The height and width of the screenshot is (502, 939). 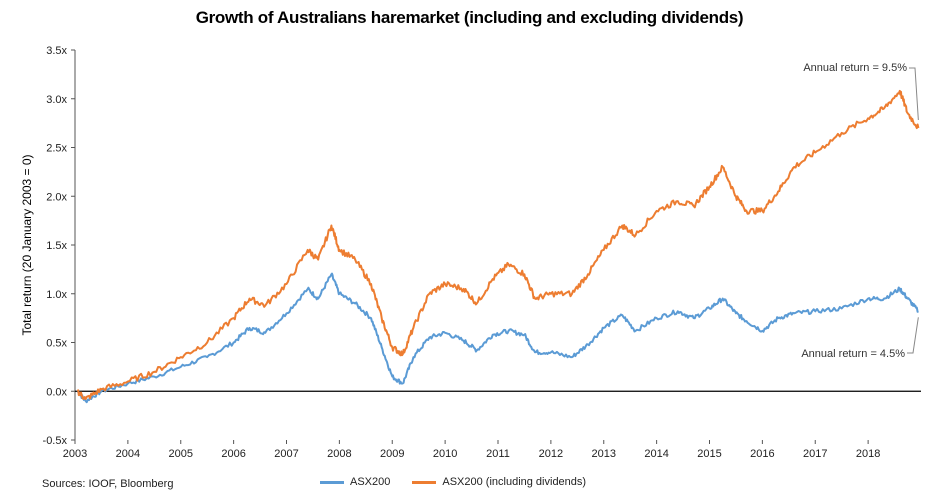 I want to click on x-tick-label: 2010, so click(x=445, y=454).